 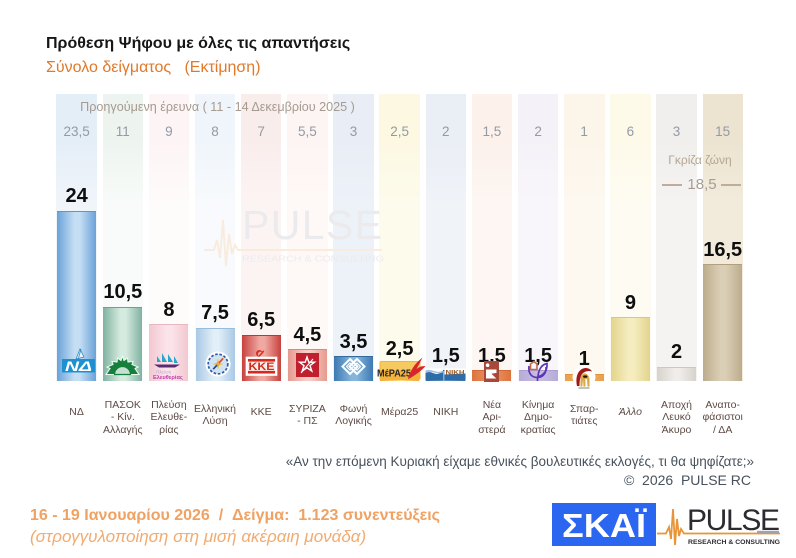 I want to click on svg-text: KKE, so click(x=262, y=367).